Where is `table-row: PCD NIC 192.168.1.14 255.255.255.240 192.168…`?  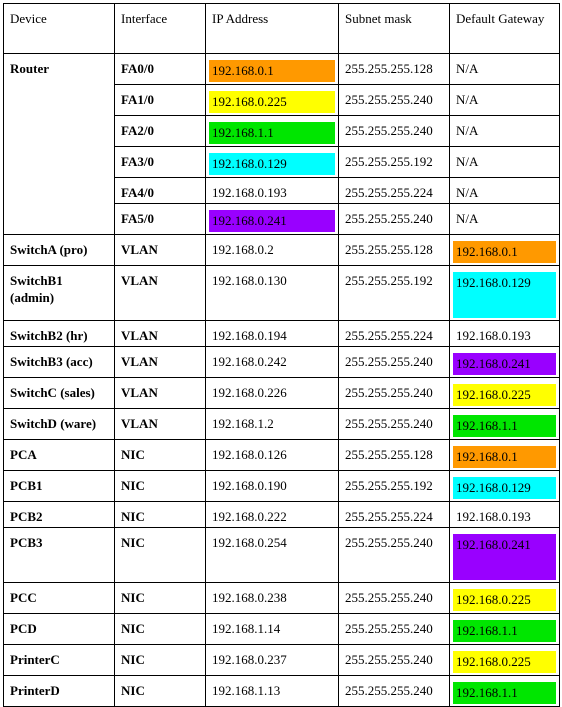
table-row: PCD NIC 192.168.1.14 255.255.255.240 192.168… is located at coordinates (281, 629).